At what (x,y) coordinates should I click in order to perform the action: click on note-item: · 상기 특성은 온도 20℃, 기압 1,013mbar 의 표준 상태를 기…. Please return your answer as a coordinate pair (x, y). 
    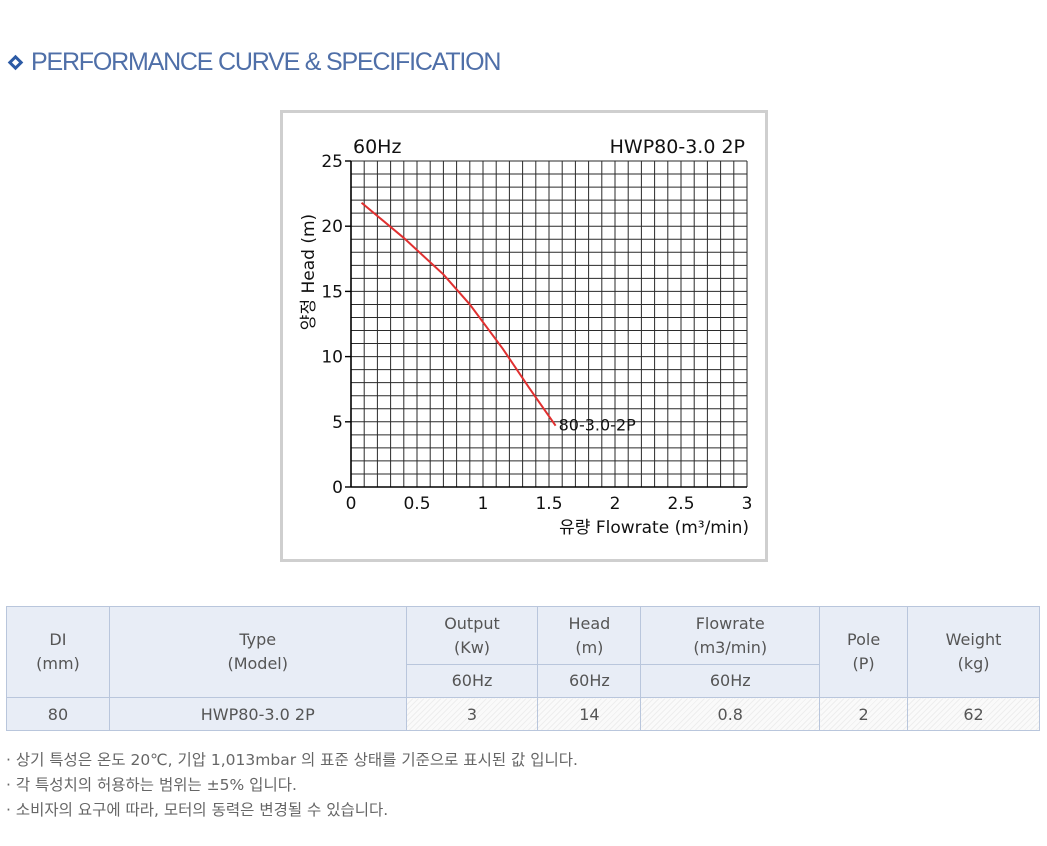
    Looking at the image, I should click on (292, 760).